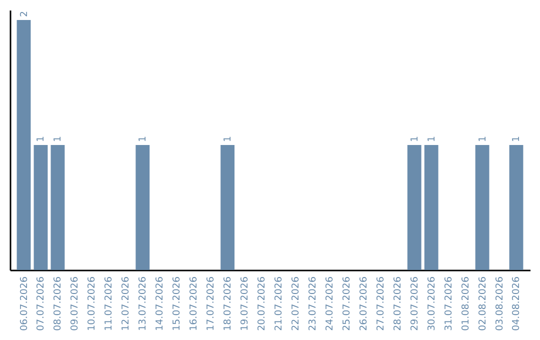 The image size is (540, 340). Describe the element at coordinates (312, 303) in the screenshot. I see `x-tick-label: 23.07.2026` at that location.